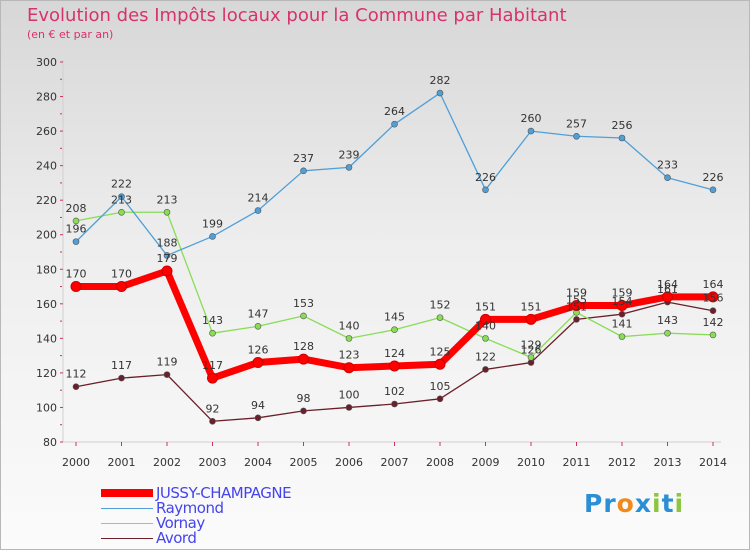 The image size is (750, 550). Describe the element at coordinates (622, 293) in the screenshot. I see `data-label-jussy-champagne: 159` at that location.